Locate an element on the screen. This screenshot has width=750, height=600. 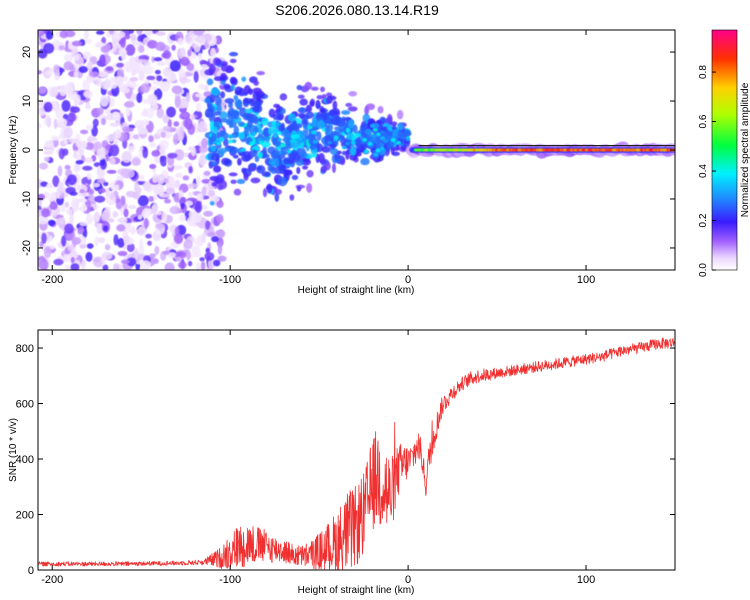
spectrogram-x-tick-label: 100 is located at coordinates (586, 280).